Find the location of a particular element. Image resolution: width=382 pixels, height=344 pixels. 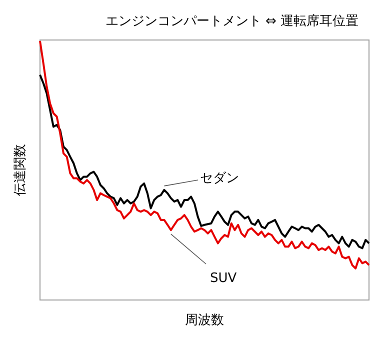

ylabel: 伝達関数 is located at coordinates (20, 170).